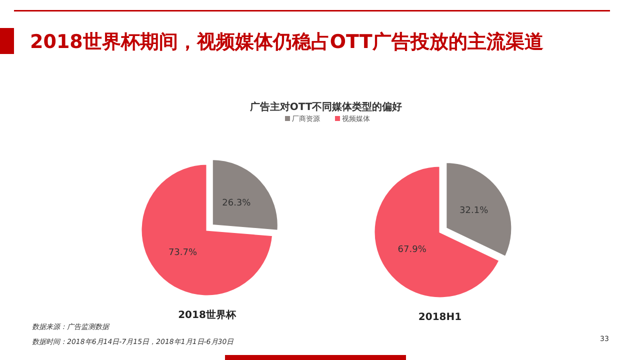 The image size is (640, 360). I want to click on data-label: 26.3%, so click(237, 203).